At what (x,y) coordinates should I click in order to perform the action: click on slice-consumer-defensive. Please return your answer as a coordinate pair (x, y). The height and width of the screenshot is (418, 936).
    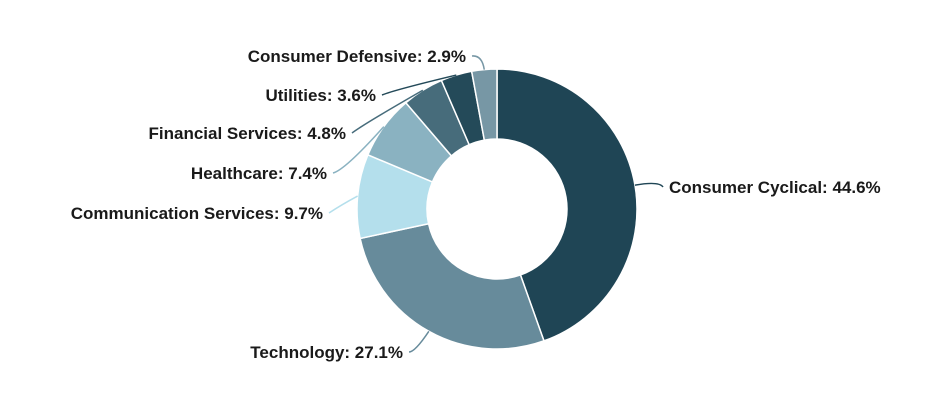
    Looking at the image, I should click on (484, 105).